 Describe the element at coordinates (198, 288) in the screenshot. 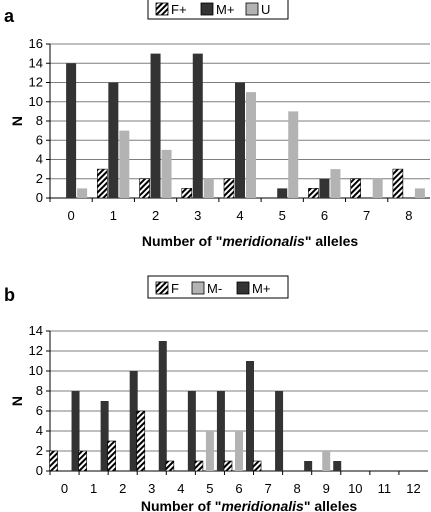

I see `legend-swatch-M-` at that location.